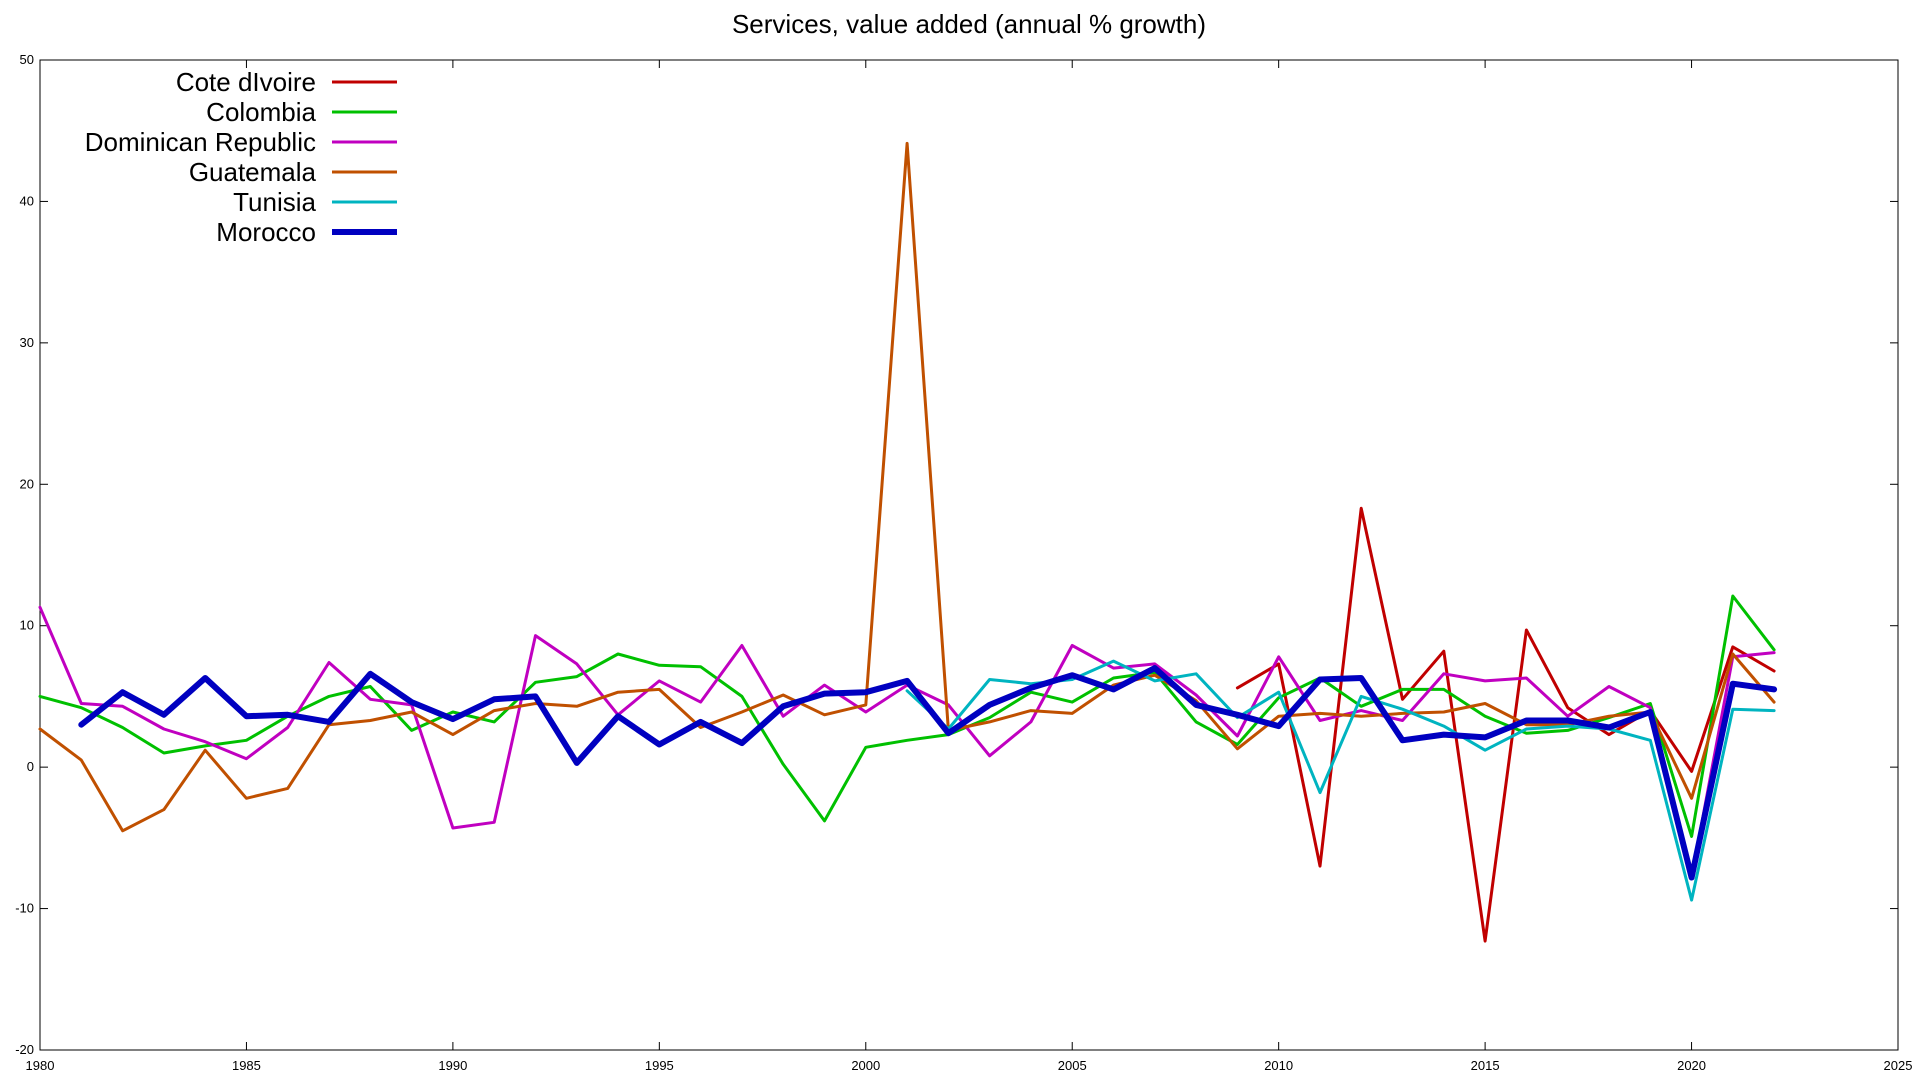 Image resolution: width=1920 pixels, height=1080 pixels. What do you see at coordinates (452, 1065) in the screenshot?
I see `x-tick-label: 1990` at bounding box center [452, 1065].